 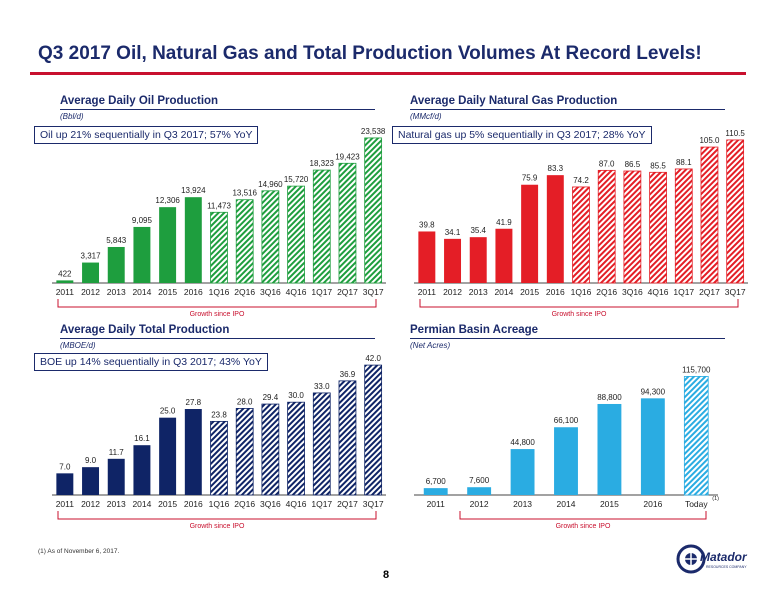 I want to click on boe-data-label: 36.9, so click(x=348, y=374).